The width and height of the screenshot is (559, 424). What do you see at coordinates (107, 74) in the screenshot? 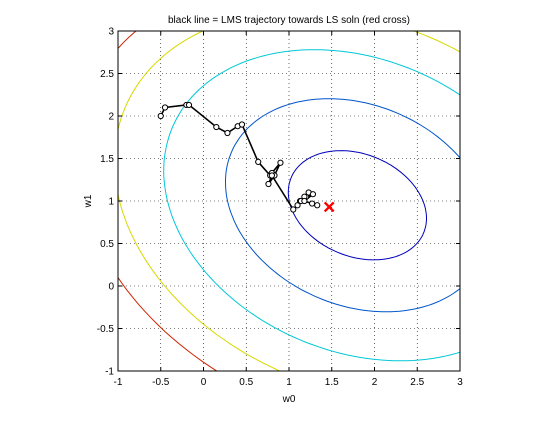
I see `y-tick-label: 2.5` at bounding box center [107, 74].